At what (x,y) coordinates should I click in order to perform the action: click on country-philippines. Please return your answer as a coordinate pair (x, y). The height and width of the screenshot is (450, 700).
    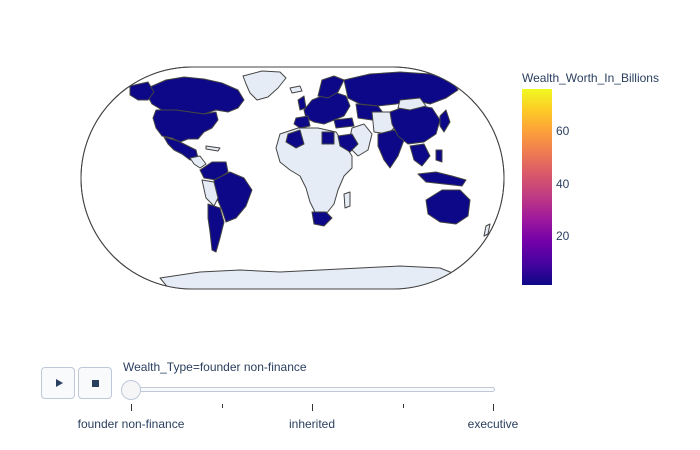
    Looking at the image, I should click on (439, 156).